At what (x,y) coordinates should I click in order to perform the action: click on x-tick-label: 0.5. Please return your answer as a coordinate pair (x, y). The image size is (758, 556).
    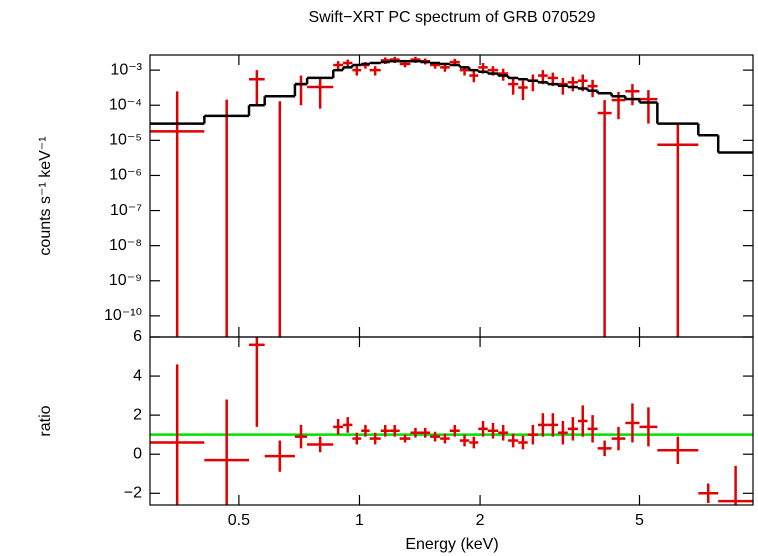
    Looking at the image, I should click on (239, 520).